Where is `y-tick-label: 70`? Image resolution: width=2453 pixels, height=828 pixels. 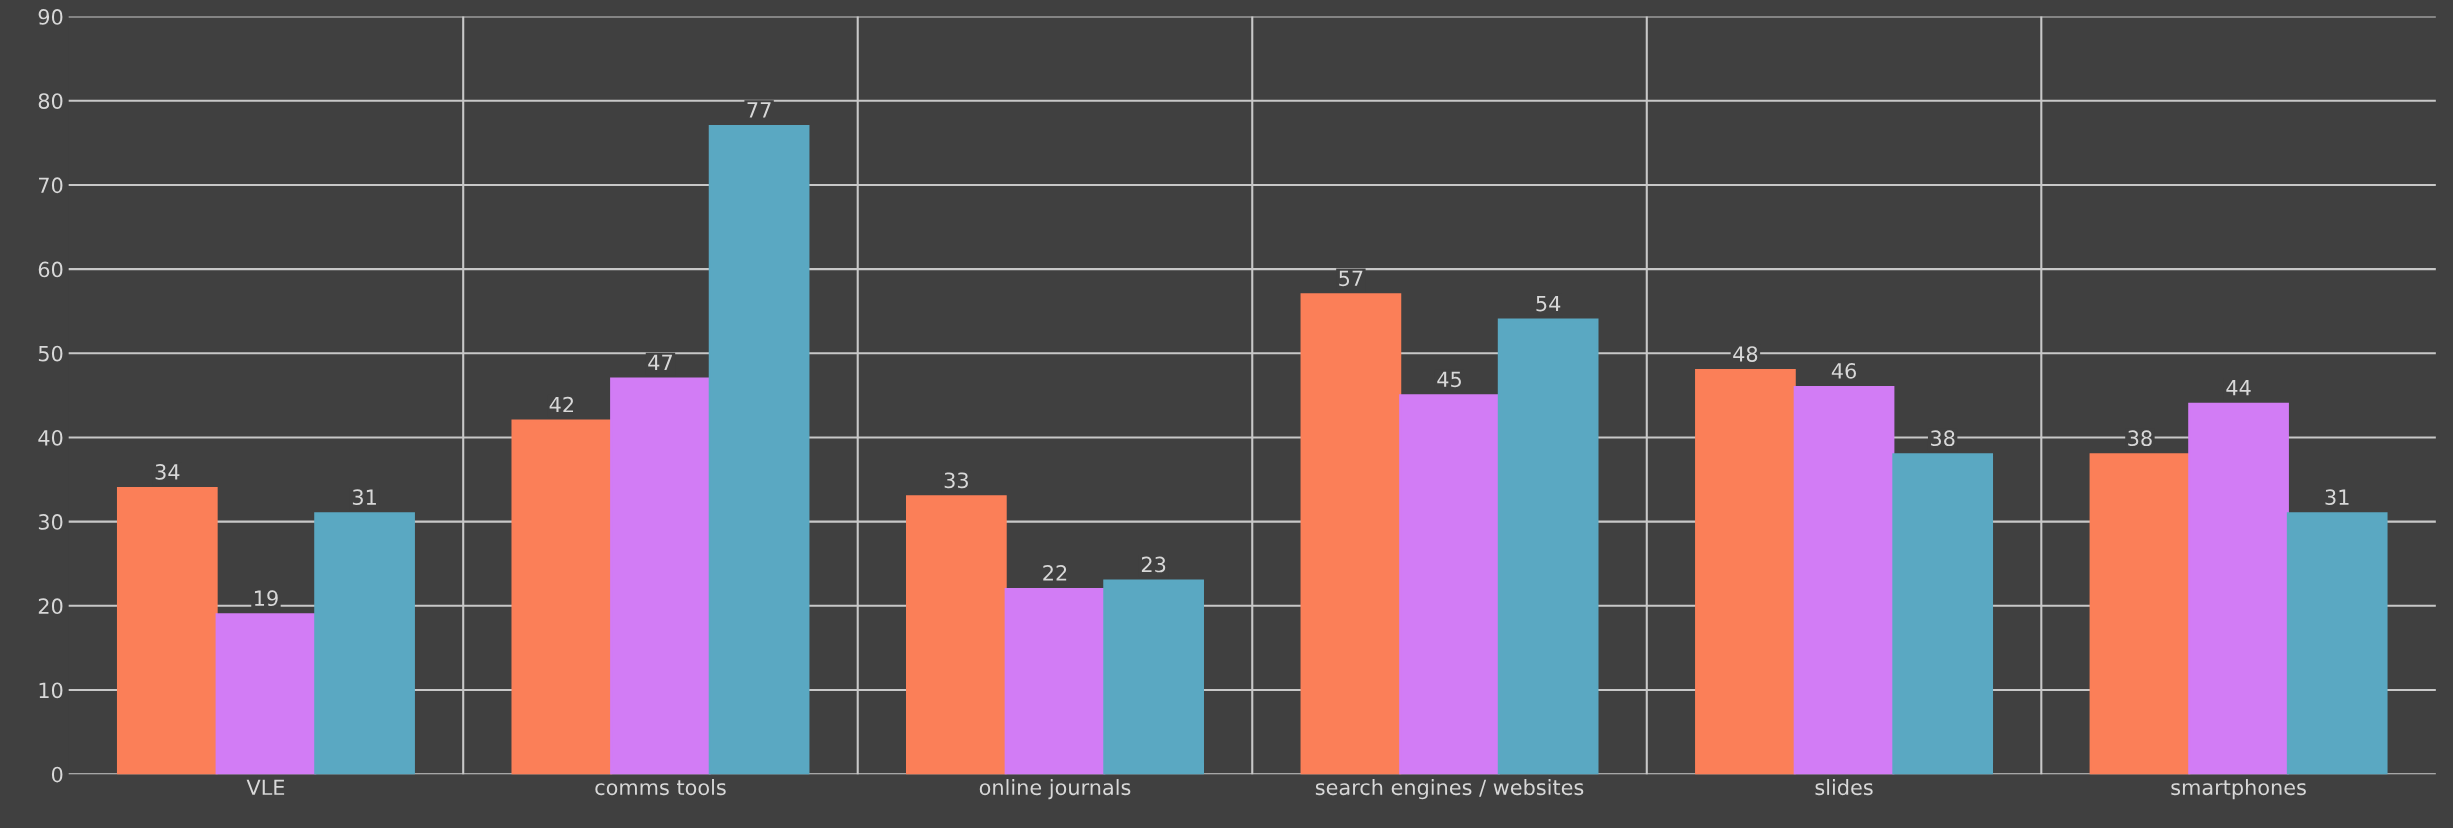 y-tick-label: 70 is located at coordinates (51, 185).